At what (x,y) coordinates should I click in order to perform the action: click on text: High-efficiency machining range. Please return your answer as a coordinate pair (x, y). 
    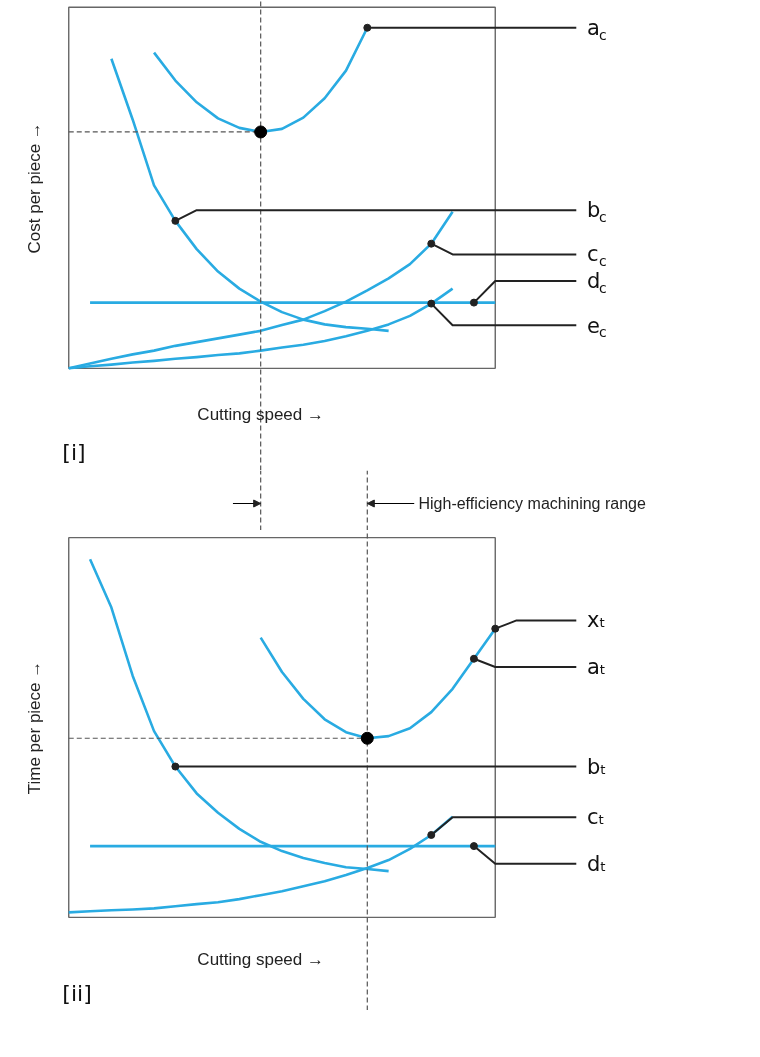
    Looking at the image, I should click on (532, 503).